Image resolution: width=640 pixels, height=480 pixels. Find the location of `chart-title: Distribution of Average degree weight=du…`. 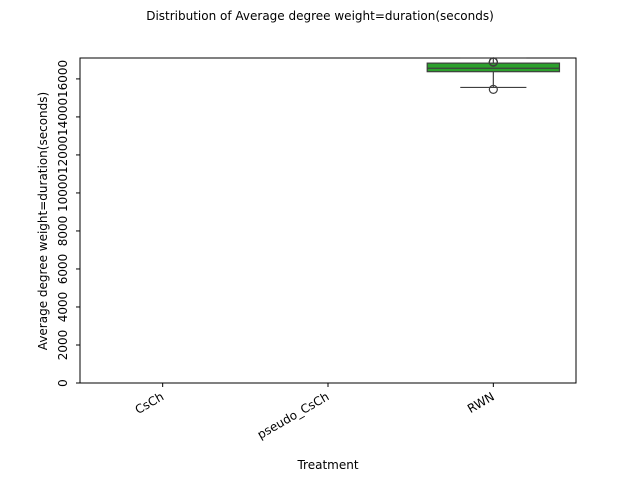

chart-title: Distribution of Average degree weight=du… is located at coordinates (320, 16).